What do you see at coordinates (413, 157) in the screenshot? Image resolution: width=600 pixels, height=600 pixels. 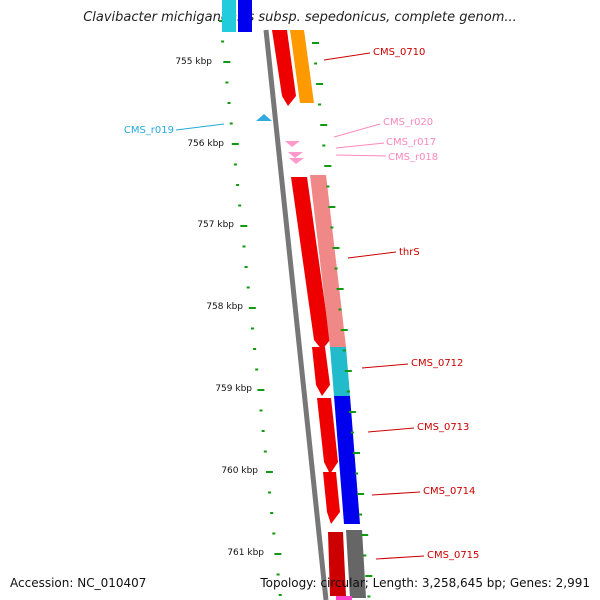 I see `label-cms-r018: CMS_r018` at bounding box center [413, 157].